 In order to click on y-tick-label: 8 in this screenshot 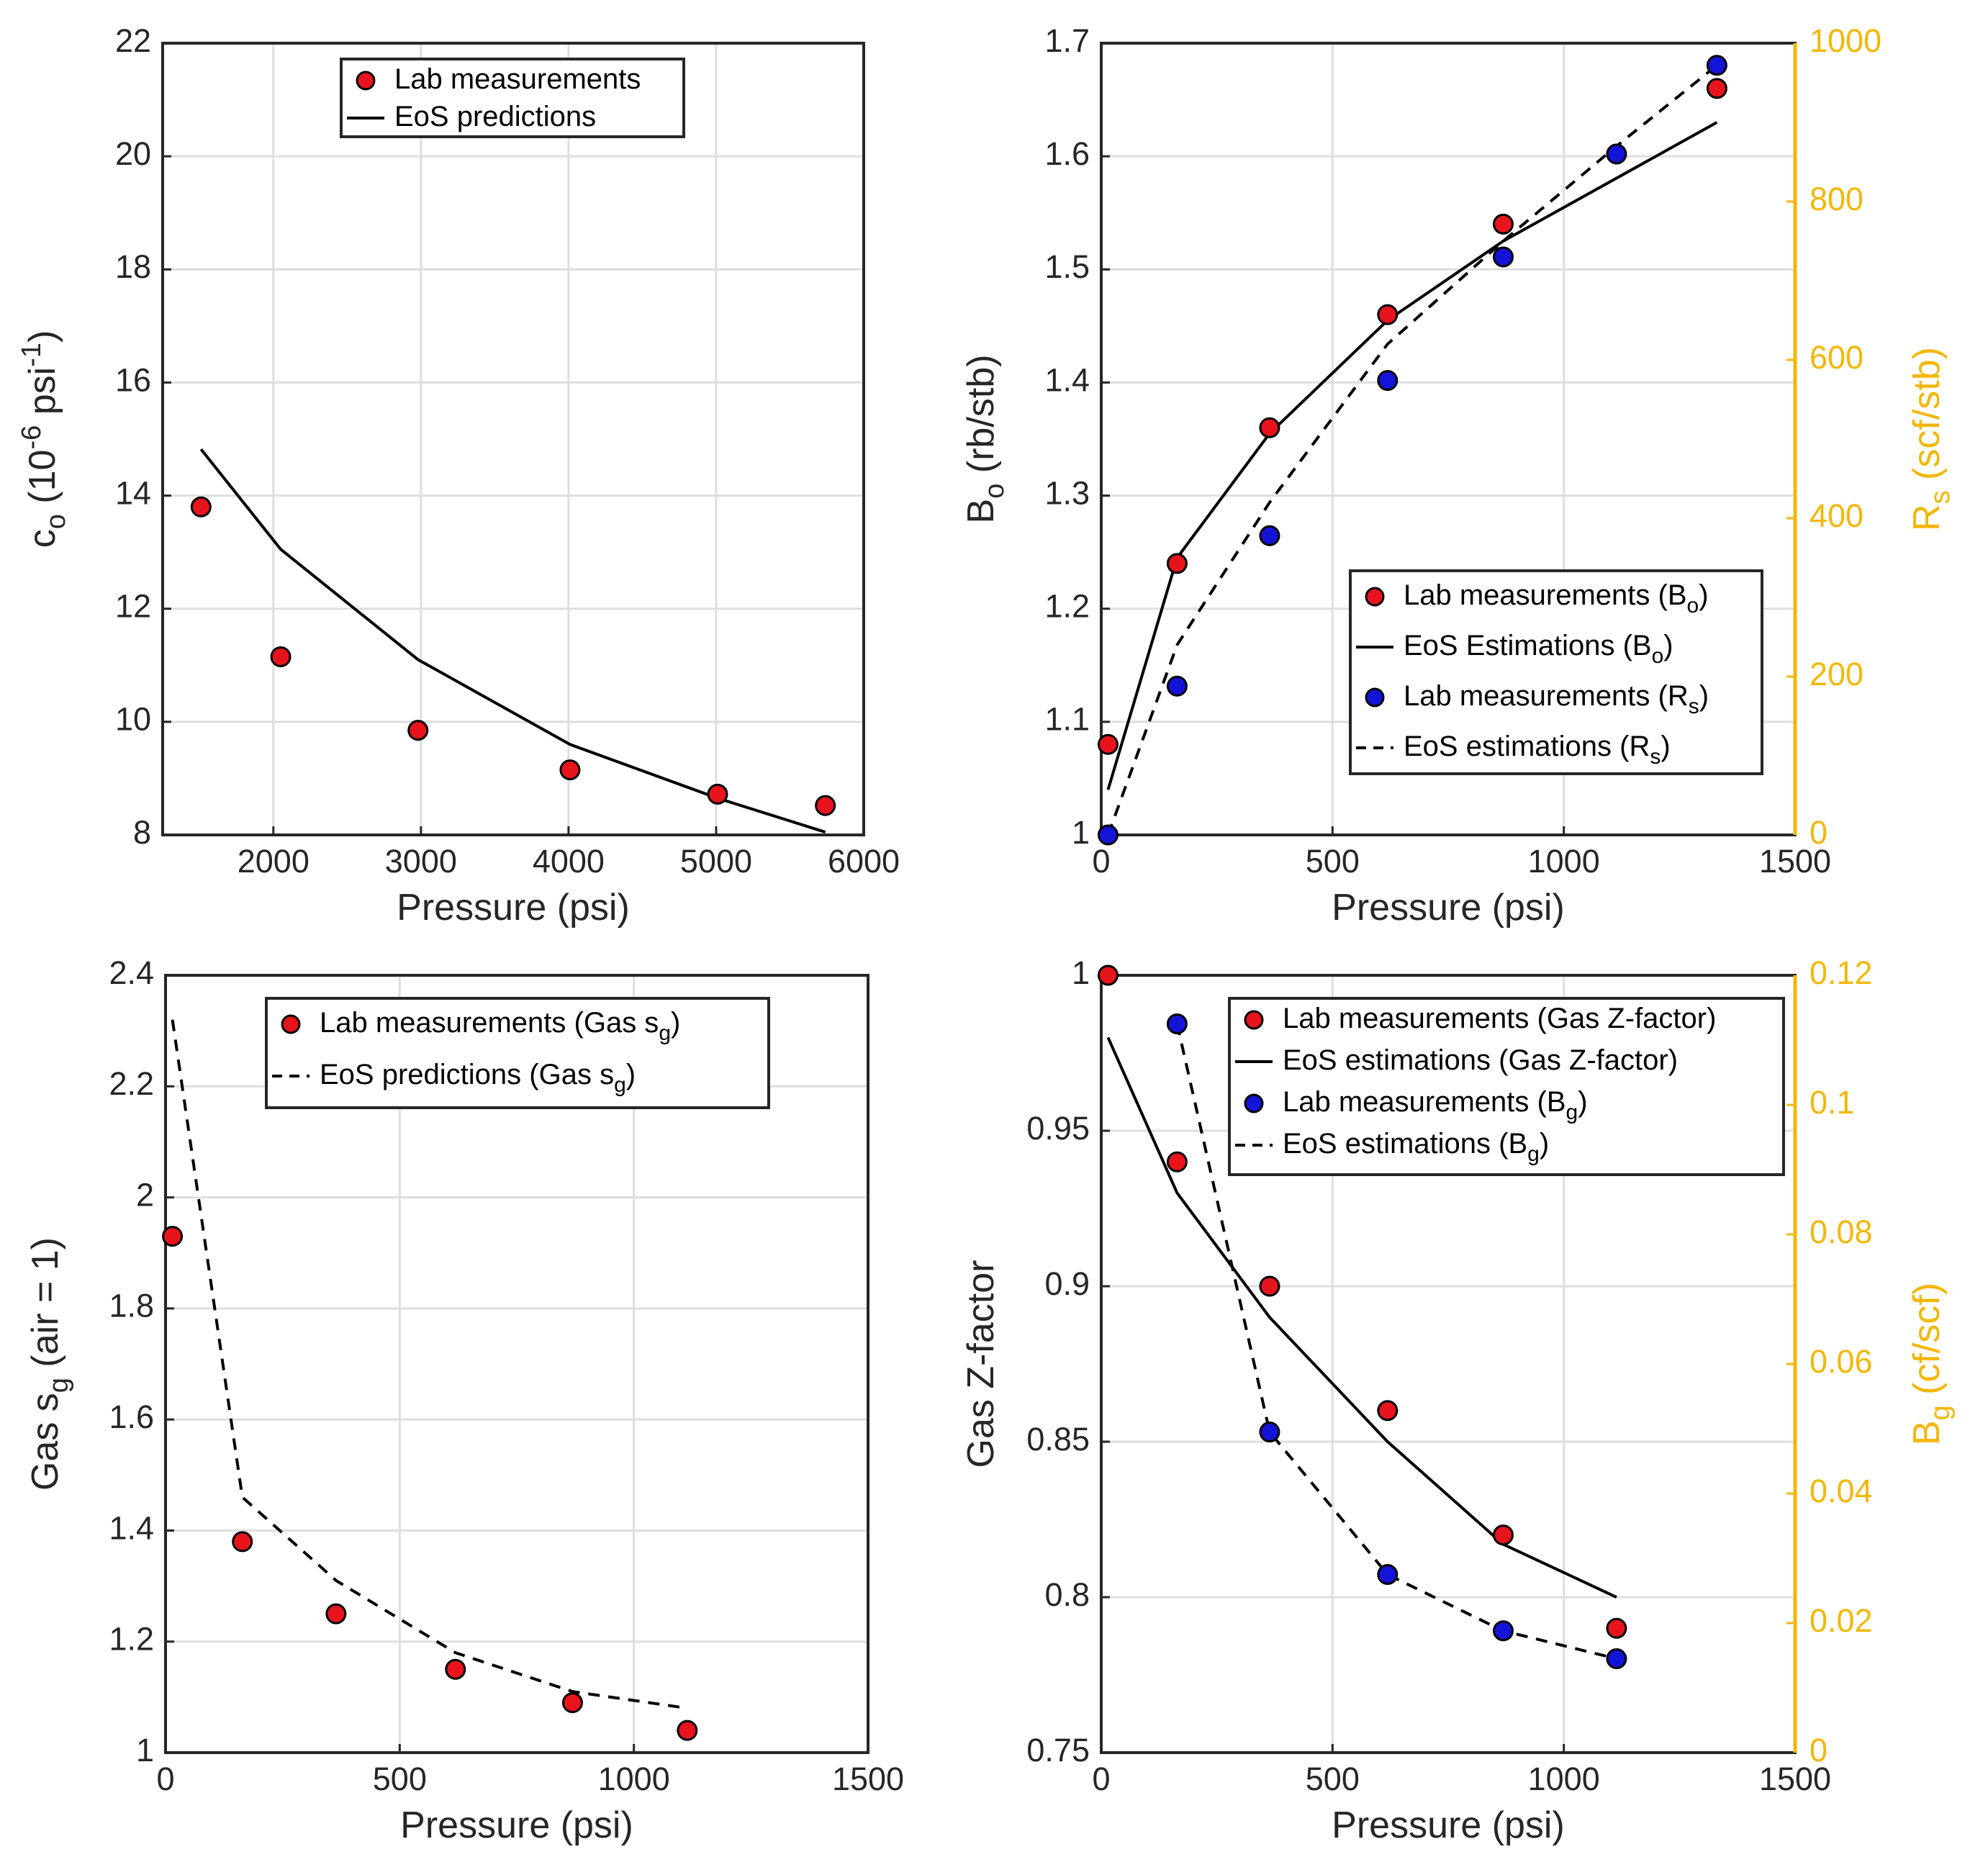, I will do `click(142, 832)`.